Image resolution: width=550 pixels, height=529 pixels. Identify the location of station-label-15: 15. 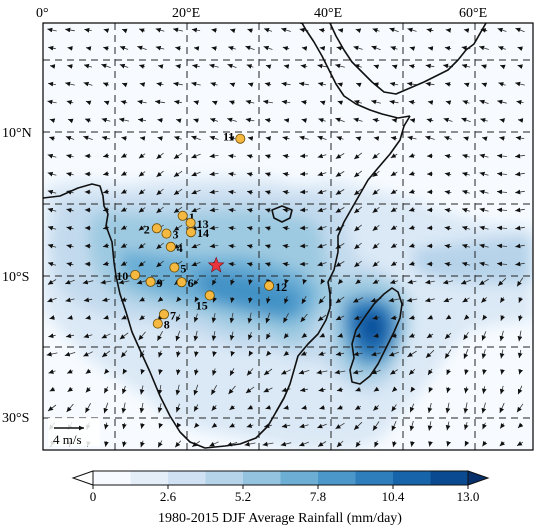
(202, 305).